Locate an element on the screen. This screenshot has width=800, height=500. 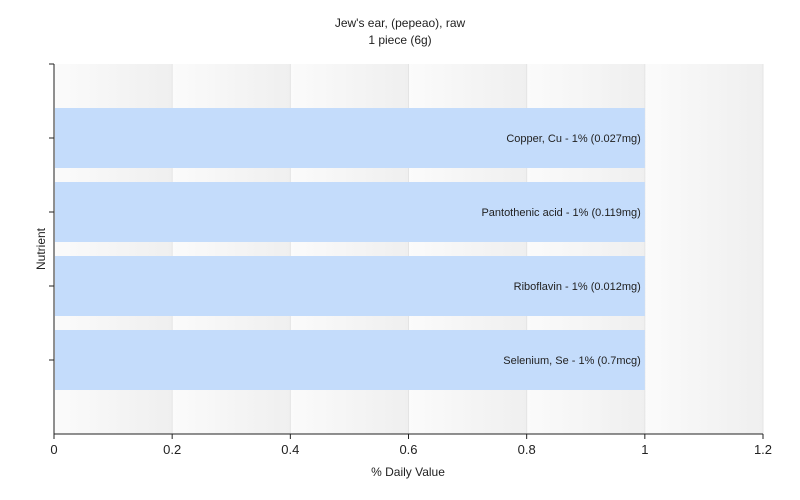
x-tick-label: 0.4 is located at coordinates (290, 449).